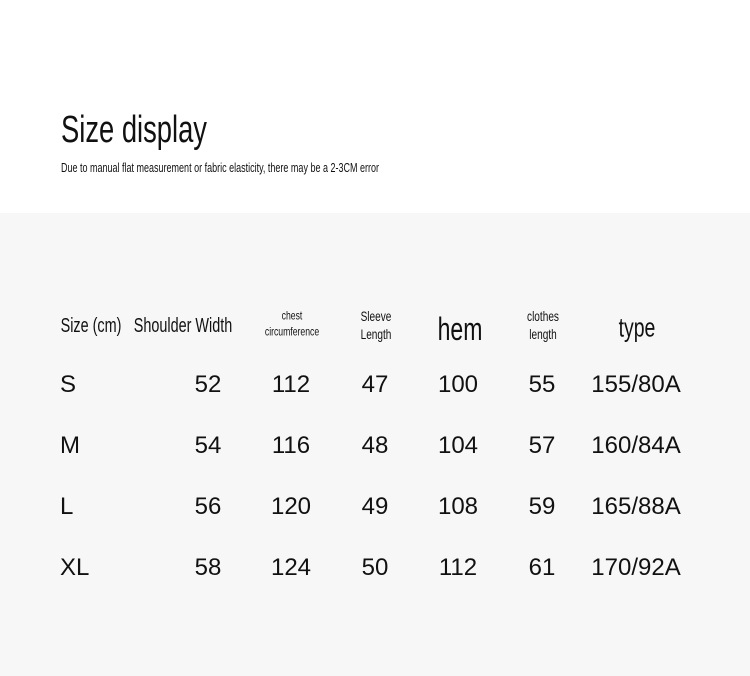  Describe the element at coordinates (542, 384) in the screenshot. I see `cell-clothes-length: 55` at that location.